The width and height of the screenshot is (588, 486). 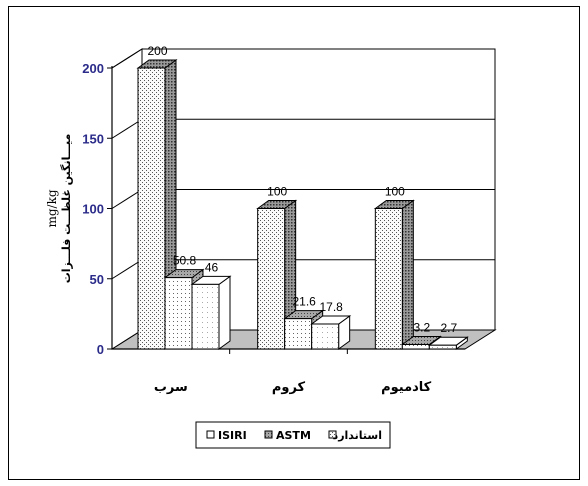 I want to click on y-tick-label: 150, so click(x=93, y=138).